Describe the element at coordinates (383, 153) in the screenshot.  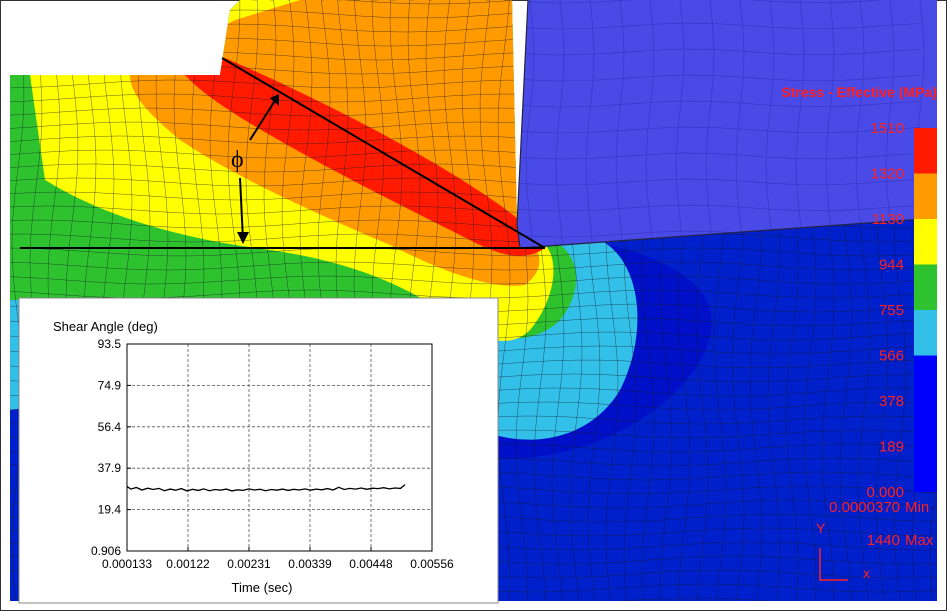
I see `shear-plane-line` at that location.